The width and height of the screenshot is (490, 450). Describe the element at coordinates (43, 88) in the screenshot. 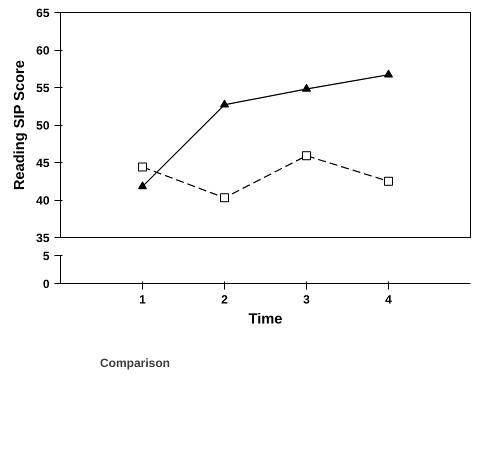

I see `y-tick-label: 55` at that location.